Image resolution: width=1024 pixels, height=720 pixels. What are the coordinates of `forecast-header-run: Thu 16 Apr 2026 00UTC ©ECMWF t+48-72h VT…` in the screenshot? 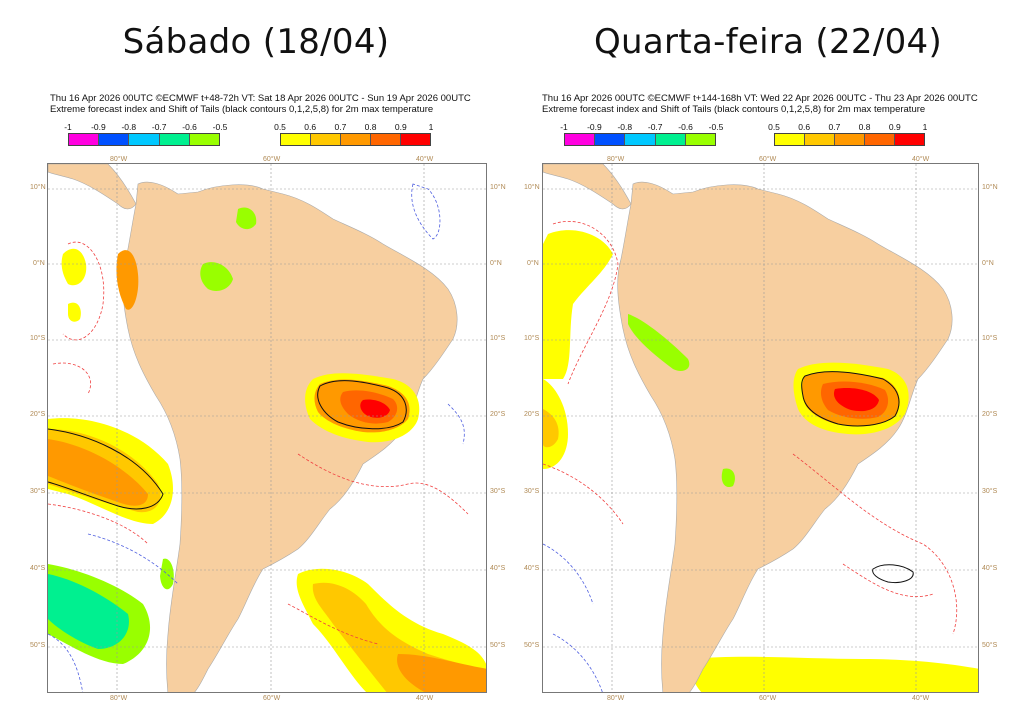 It's located at (260, 98).